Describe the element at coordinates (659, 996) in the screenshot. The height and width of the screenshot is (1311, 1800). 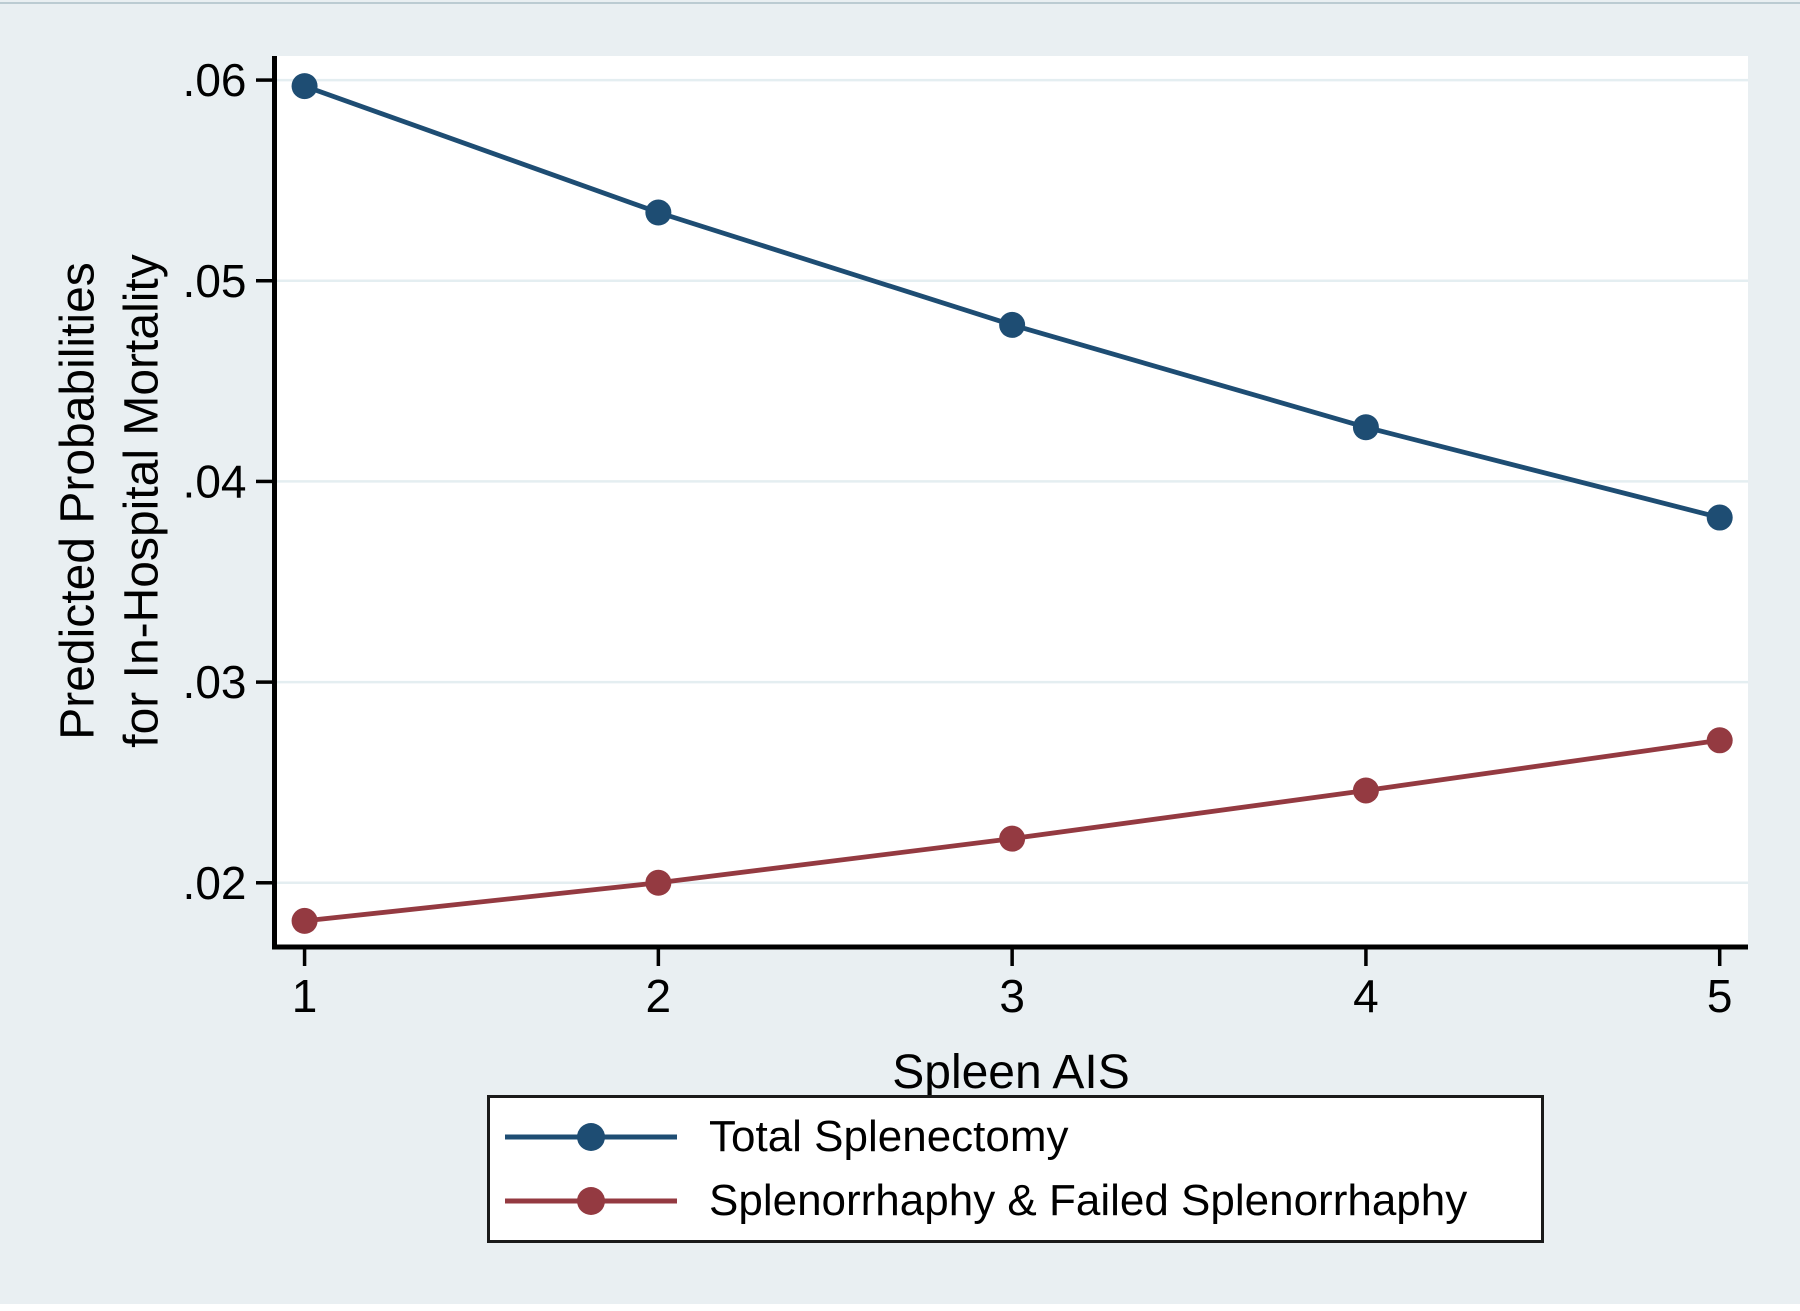
I see `x-tick-label: 2` at that location.